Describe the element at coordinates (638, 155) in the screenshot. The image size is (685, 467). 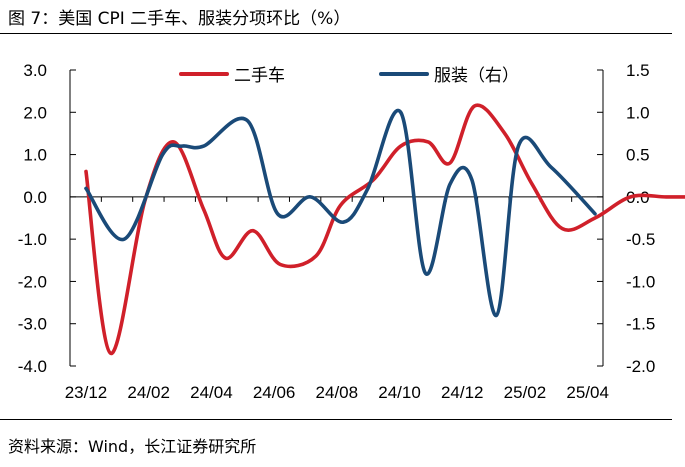
I see `right-tick-label: 0.5` at that location.